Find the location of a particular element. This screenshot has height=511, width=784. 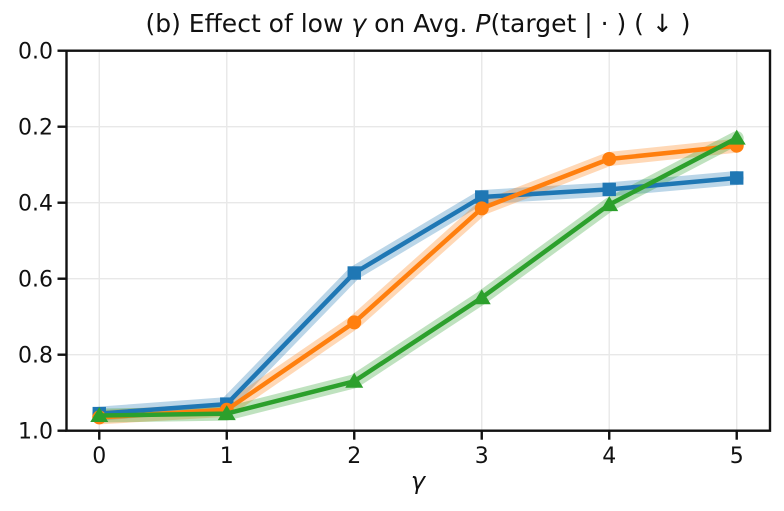

title-gamma-symbol: γ is located at coordinates (359, 23).